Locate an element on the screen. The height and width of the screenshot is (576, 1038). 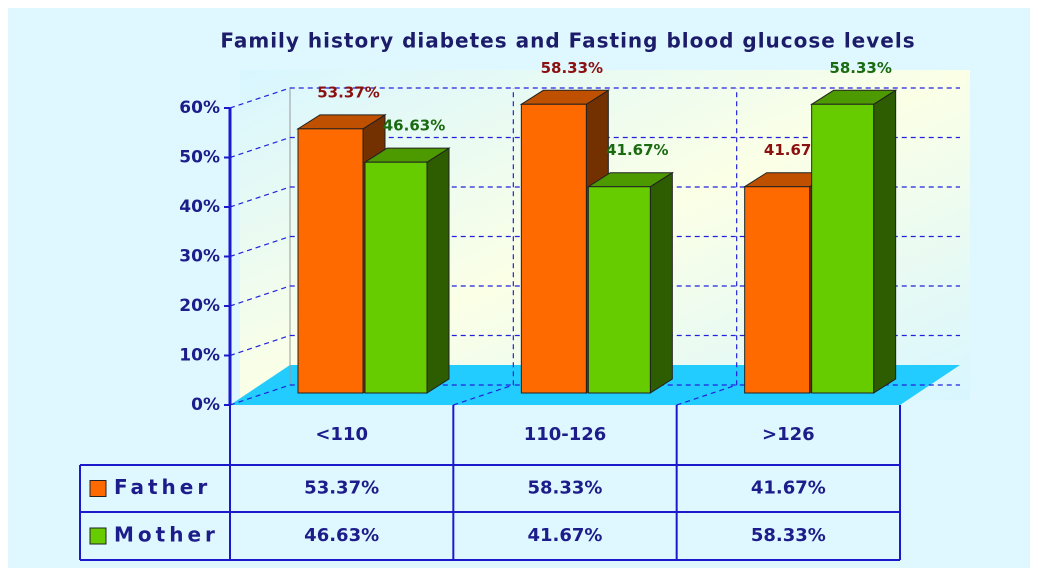
x-tick-label: <110 is located at coordinates (341, 434).